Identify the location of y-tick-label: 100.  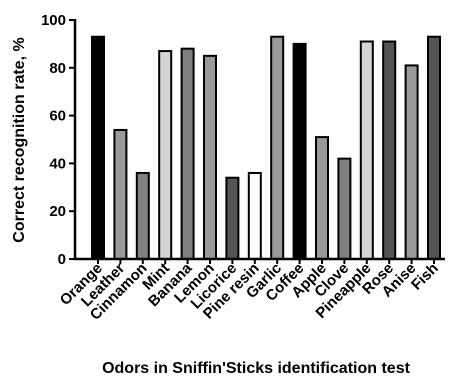
(53, 20).